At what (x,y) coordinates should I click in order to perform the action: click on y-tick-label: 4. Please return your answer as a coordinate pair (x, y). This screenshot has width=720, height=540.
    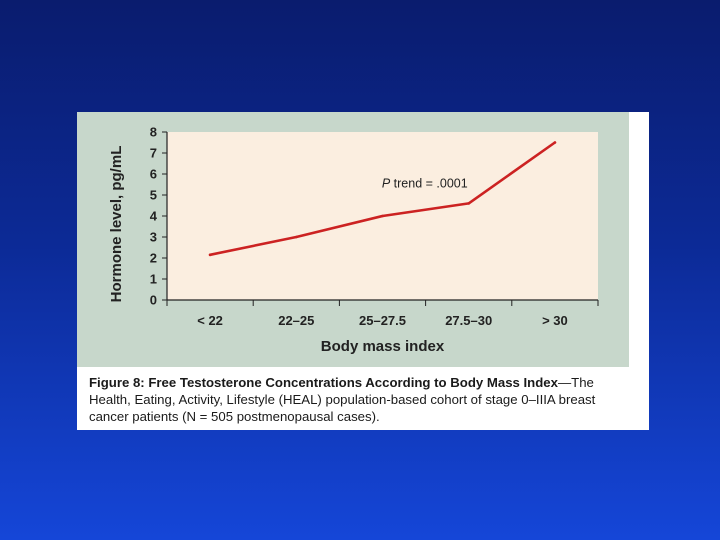
    Looking at the image, I should click on (154, 216).